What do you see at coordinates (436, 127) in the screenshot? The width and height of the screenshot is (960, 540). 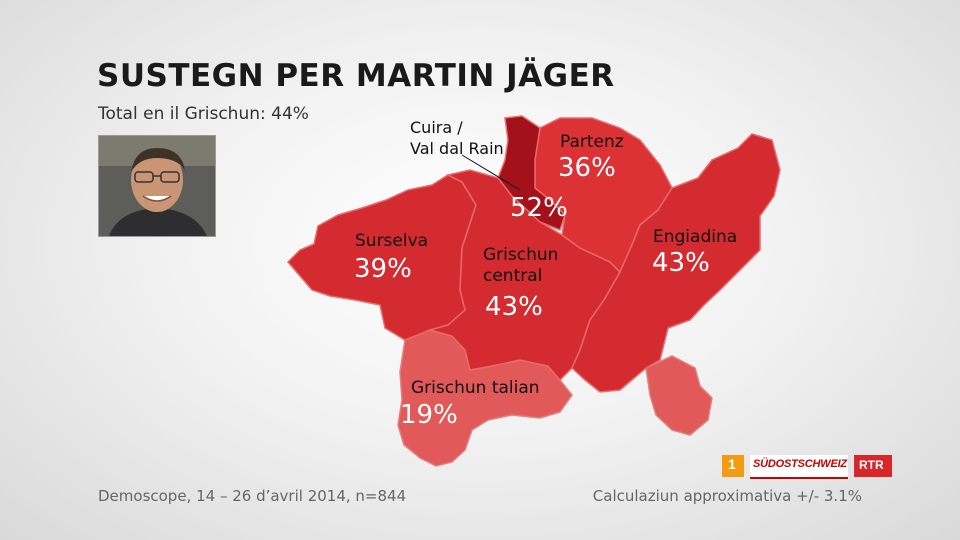 I see `label-cuira-line1: Cuira /` at bounding box center [436, 127].